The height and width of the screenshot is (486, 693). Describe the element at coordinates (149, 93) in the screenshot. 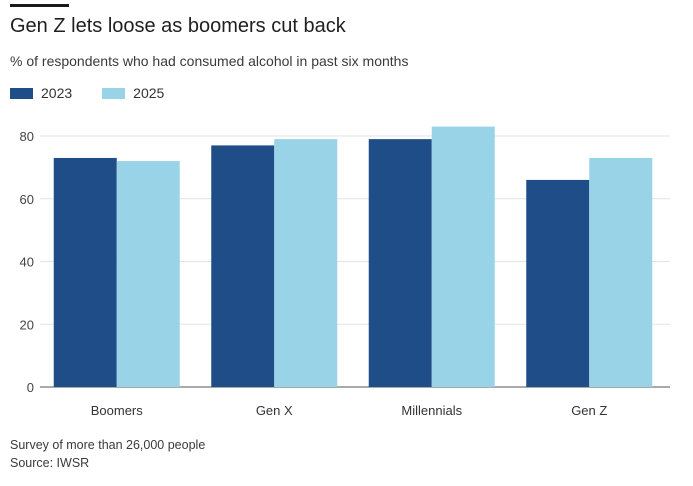

I see `legend-label-2025: 2025` at that location.